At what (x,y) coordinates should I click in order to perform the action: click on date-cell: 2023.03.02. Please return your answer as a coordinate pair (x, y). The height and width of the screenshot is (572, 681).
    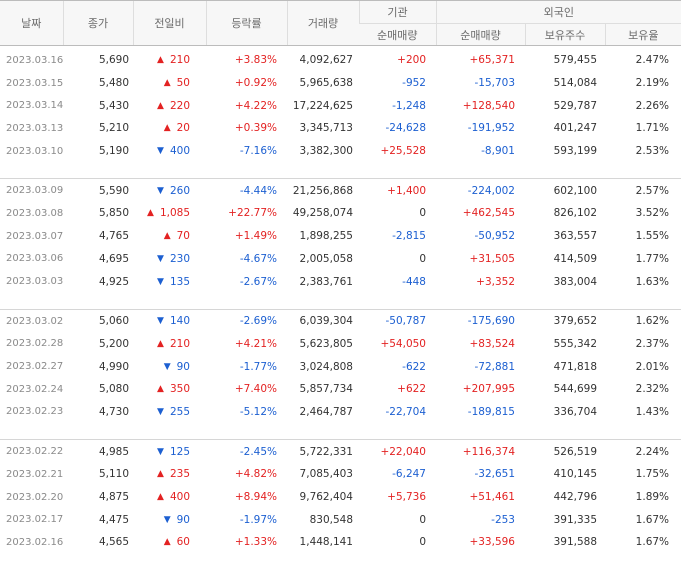
    Looking at the image, I should click on (35, 321).